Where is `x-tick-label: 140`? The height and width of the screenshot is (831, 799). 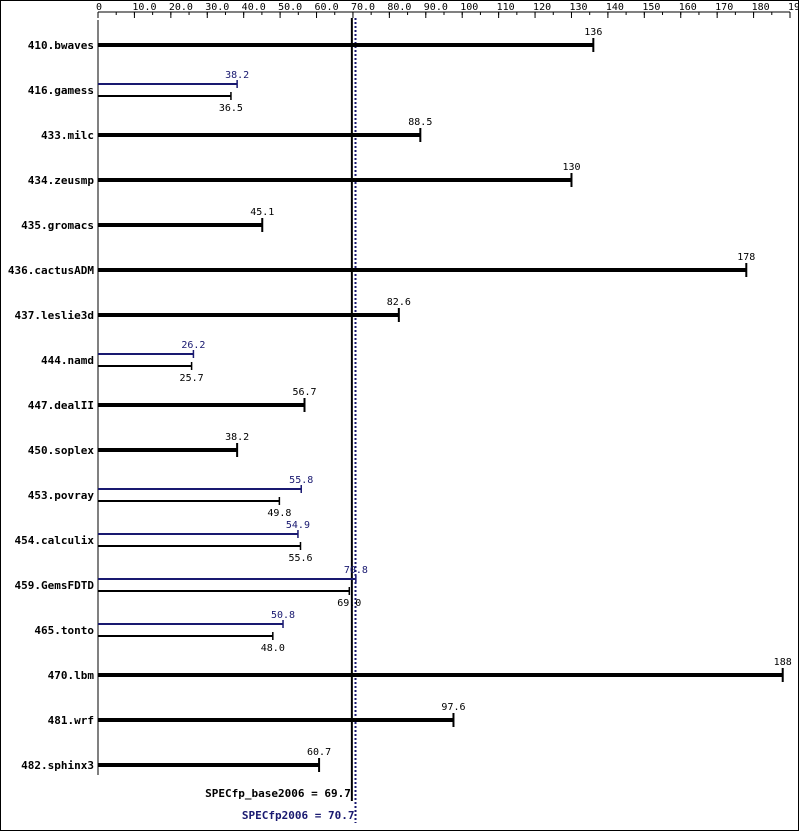 x-tick-label: 140 is located at coordinates (615, 7).